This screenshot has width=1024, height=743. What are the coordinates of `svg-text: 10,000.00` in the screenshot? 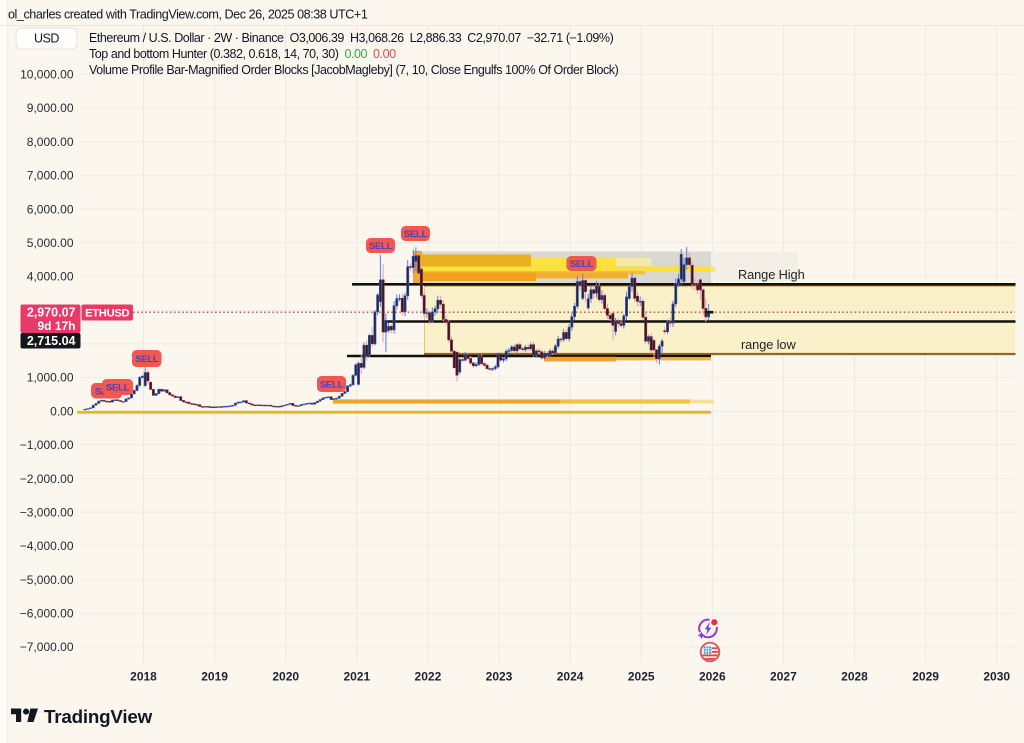 It's located at (47, 75).